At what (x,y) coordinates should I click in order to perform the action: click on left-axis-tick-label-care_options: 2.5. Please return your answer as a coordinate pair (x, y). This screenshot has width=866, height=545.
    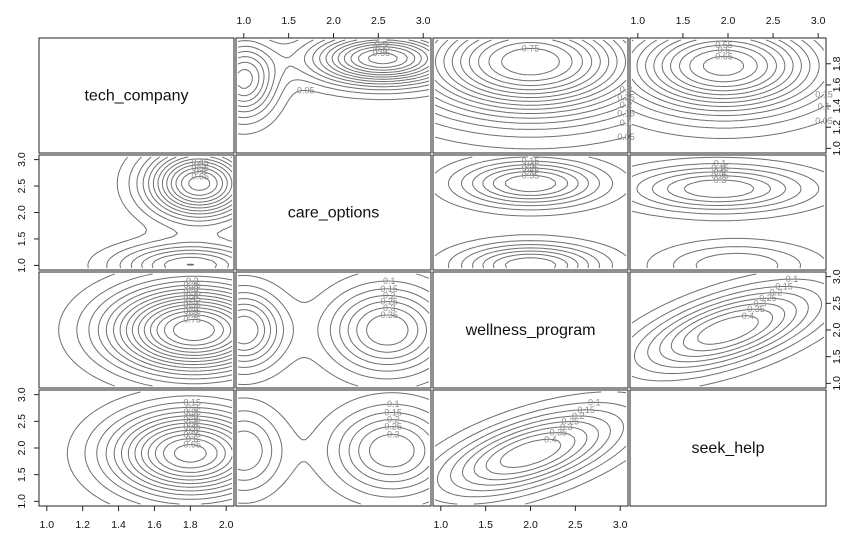
    Looking at the image, I should click on (22, 186).